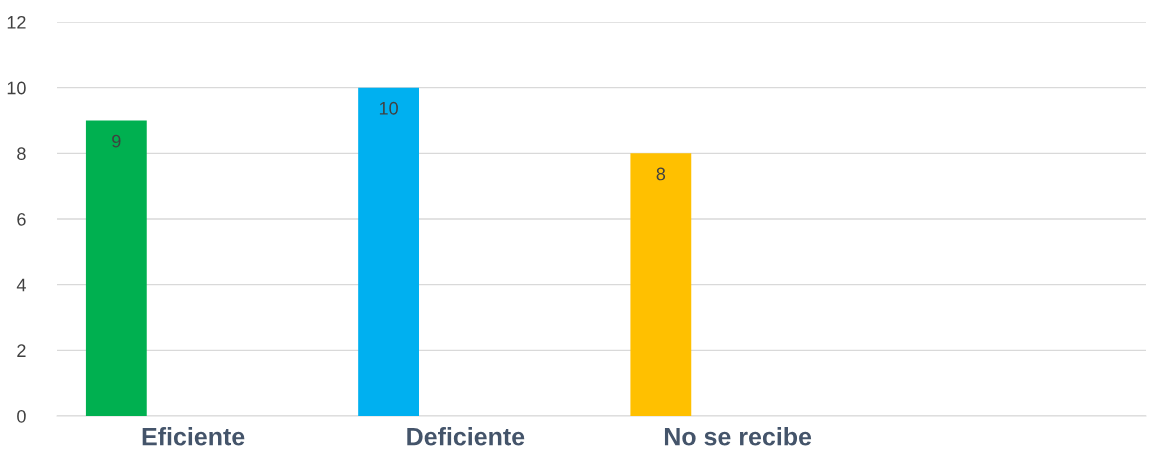  I want to click on data-label: 9, so click(116, 141).